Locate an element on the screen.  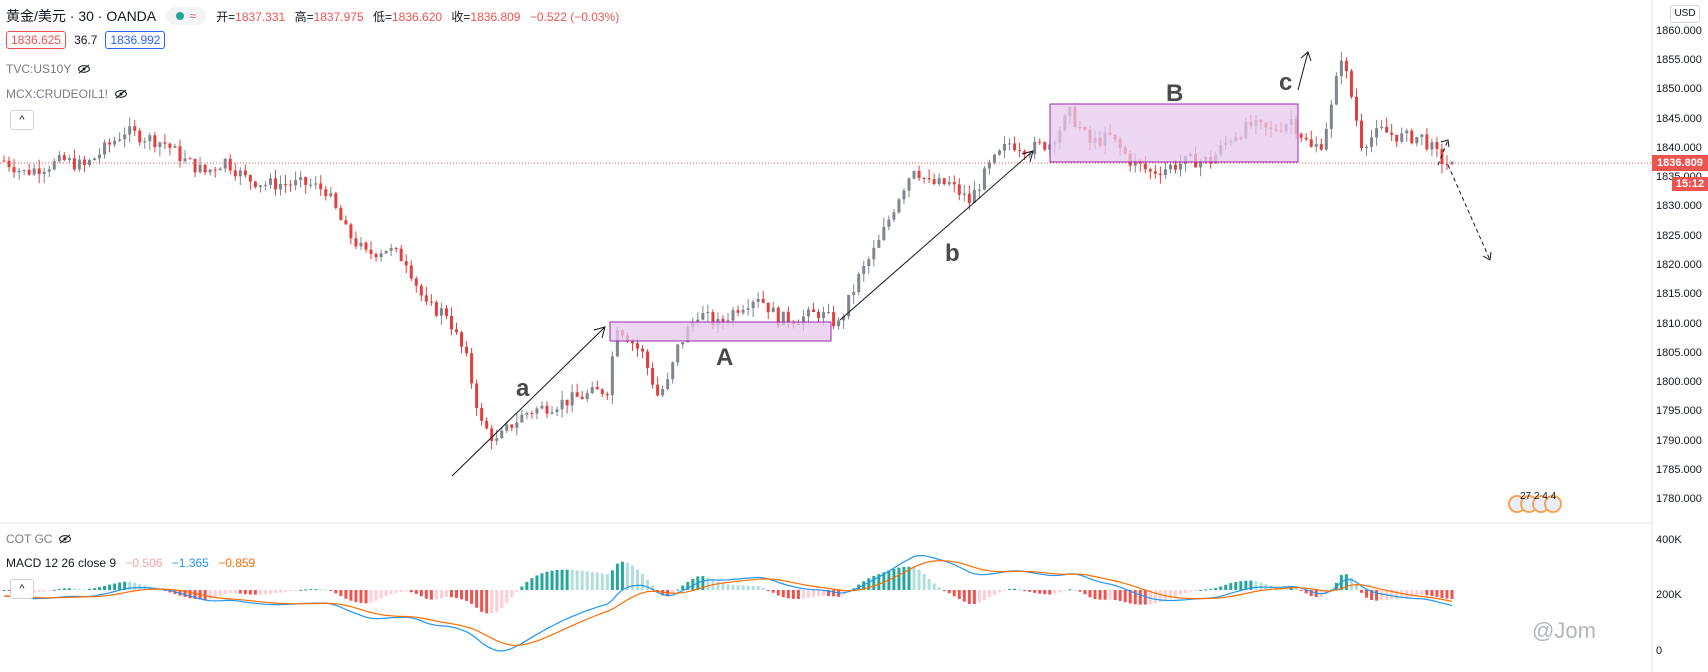
market-status-toggle: ≈ is located at coordinates (186, 16).